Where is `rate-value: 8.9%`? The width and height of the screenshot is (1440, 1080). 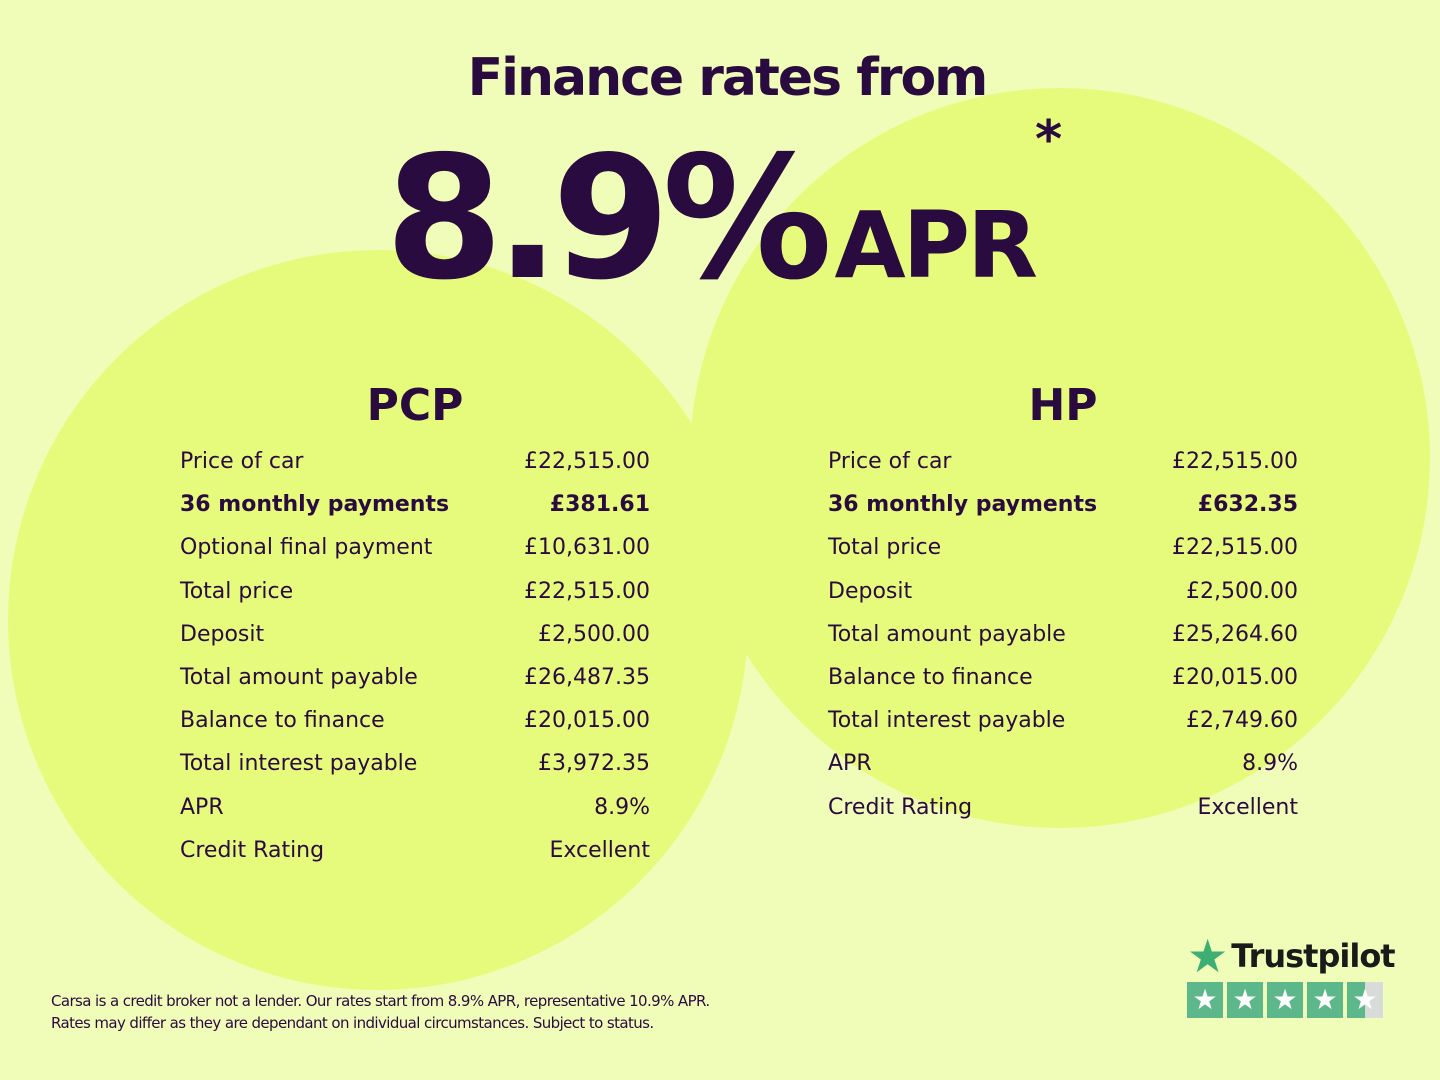 rate-value: 8.9% is located at coordinates (608, 219).